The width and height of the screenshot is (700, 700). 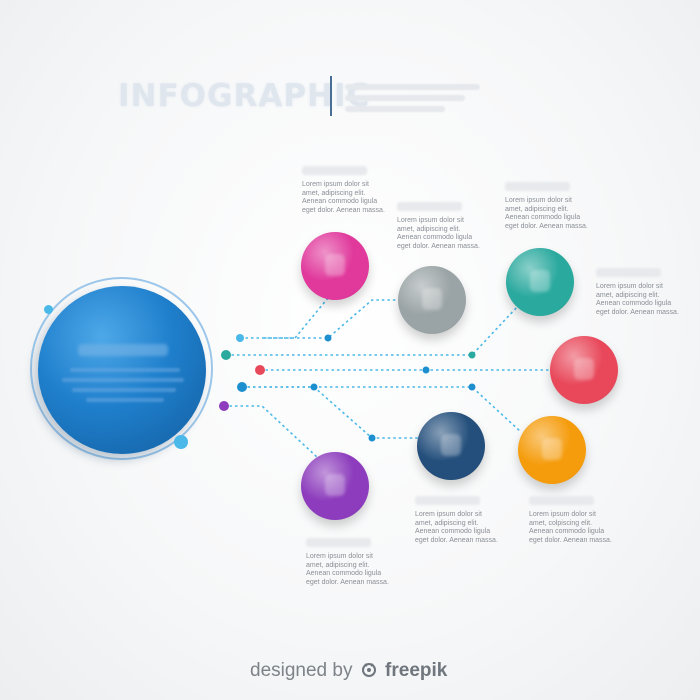 What do you see at coordinates (416, 670) in the screenshot?
I see `footer-brand: freepik` at bounding box center [416, 670].